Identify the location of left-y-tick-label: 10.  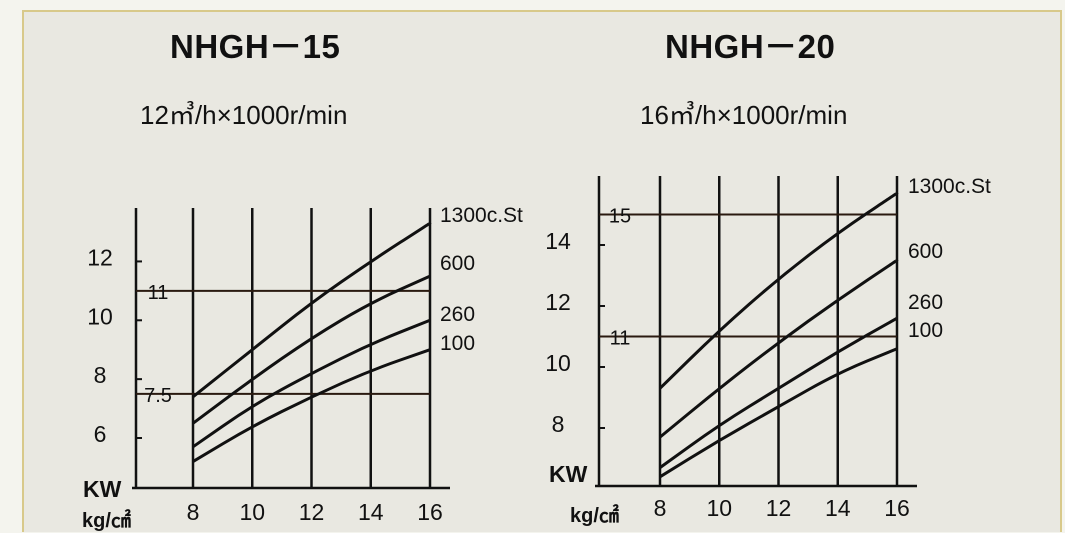
(100, 316).